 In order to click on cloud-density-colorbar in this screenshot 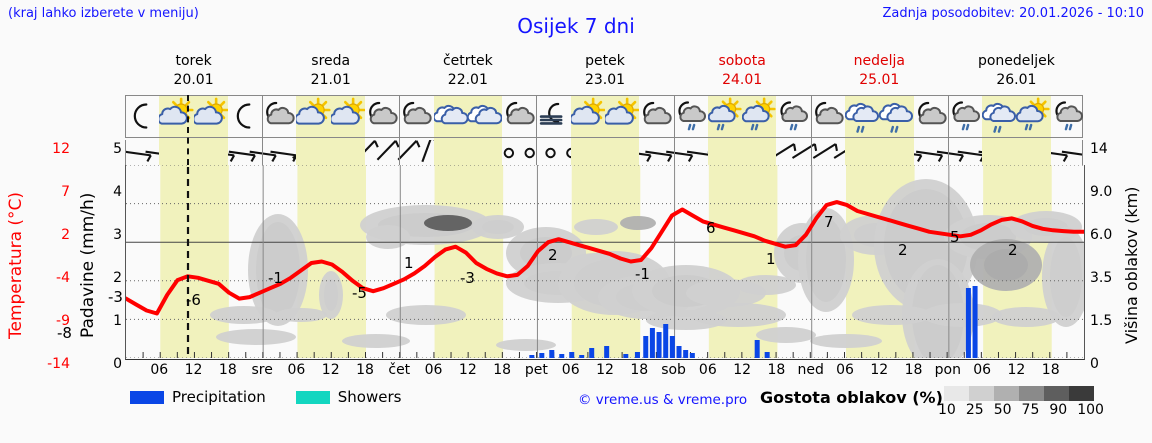, I will do `click(1019, 393)`.